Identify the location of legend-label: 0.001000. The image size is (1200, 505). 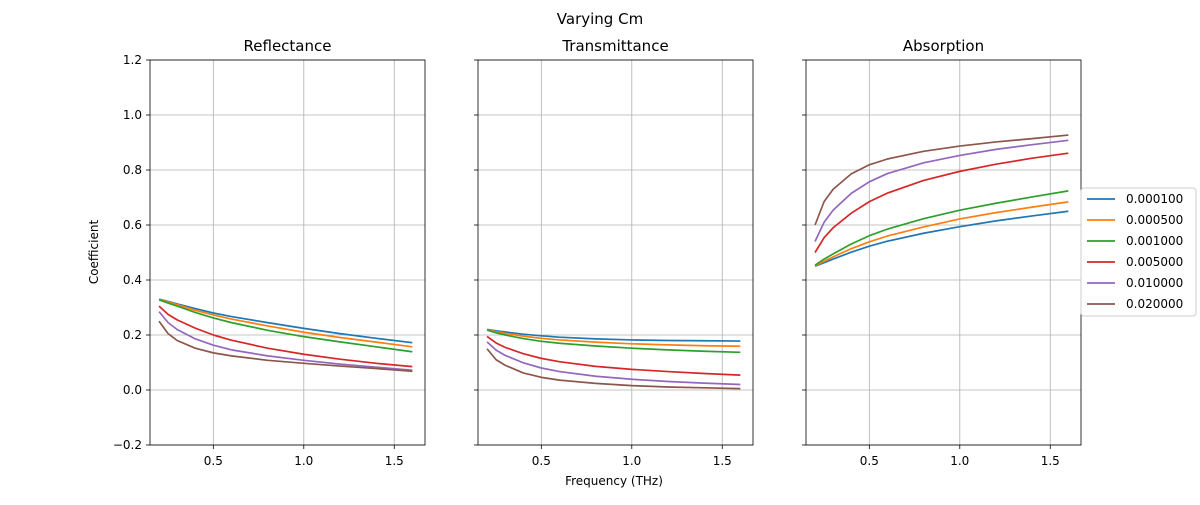
(1154, 241).